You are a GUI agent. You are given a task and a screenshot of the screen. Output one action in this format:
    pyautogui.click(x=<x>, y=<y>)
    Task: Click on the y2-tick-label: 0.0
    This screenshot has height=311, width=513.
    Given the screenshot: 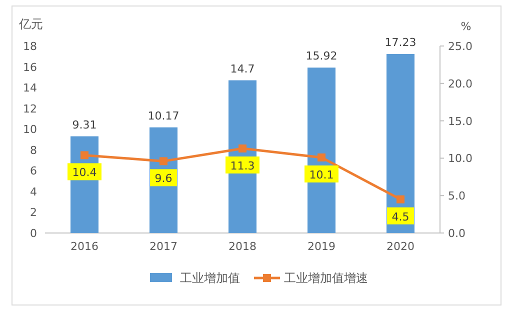 What is the action you would take?
    pyautogui.click(x=457, y=233)
    